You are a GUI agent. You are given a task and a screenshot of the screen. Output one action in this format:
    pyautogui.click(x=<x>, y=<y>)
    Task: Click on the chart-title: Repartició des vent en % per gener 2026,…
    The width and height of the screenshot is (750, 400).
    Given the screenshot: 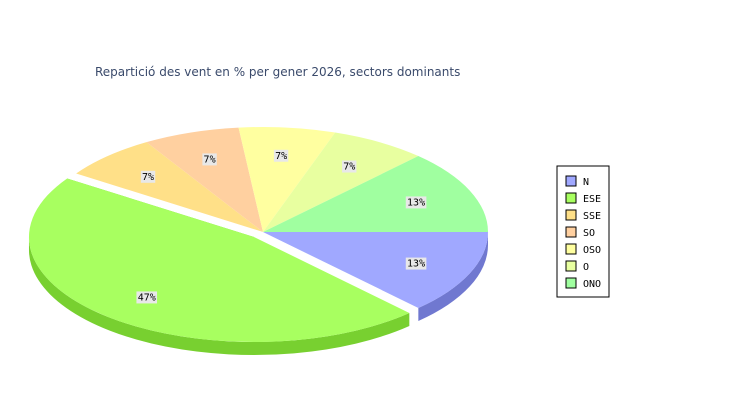 What is the action you would take?
    pyautogui.click(x=277, y=72)
    